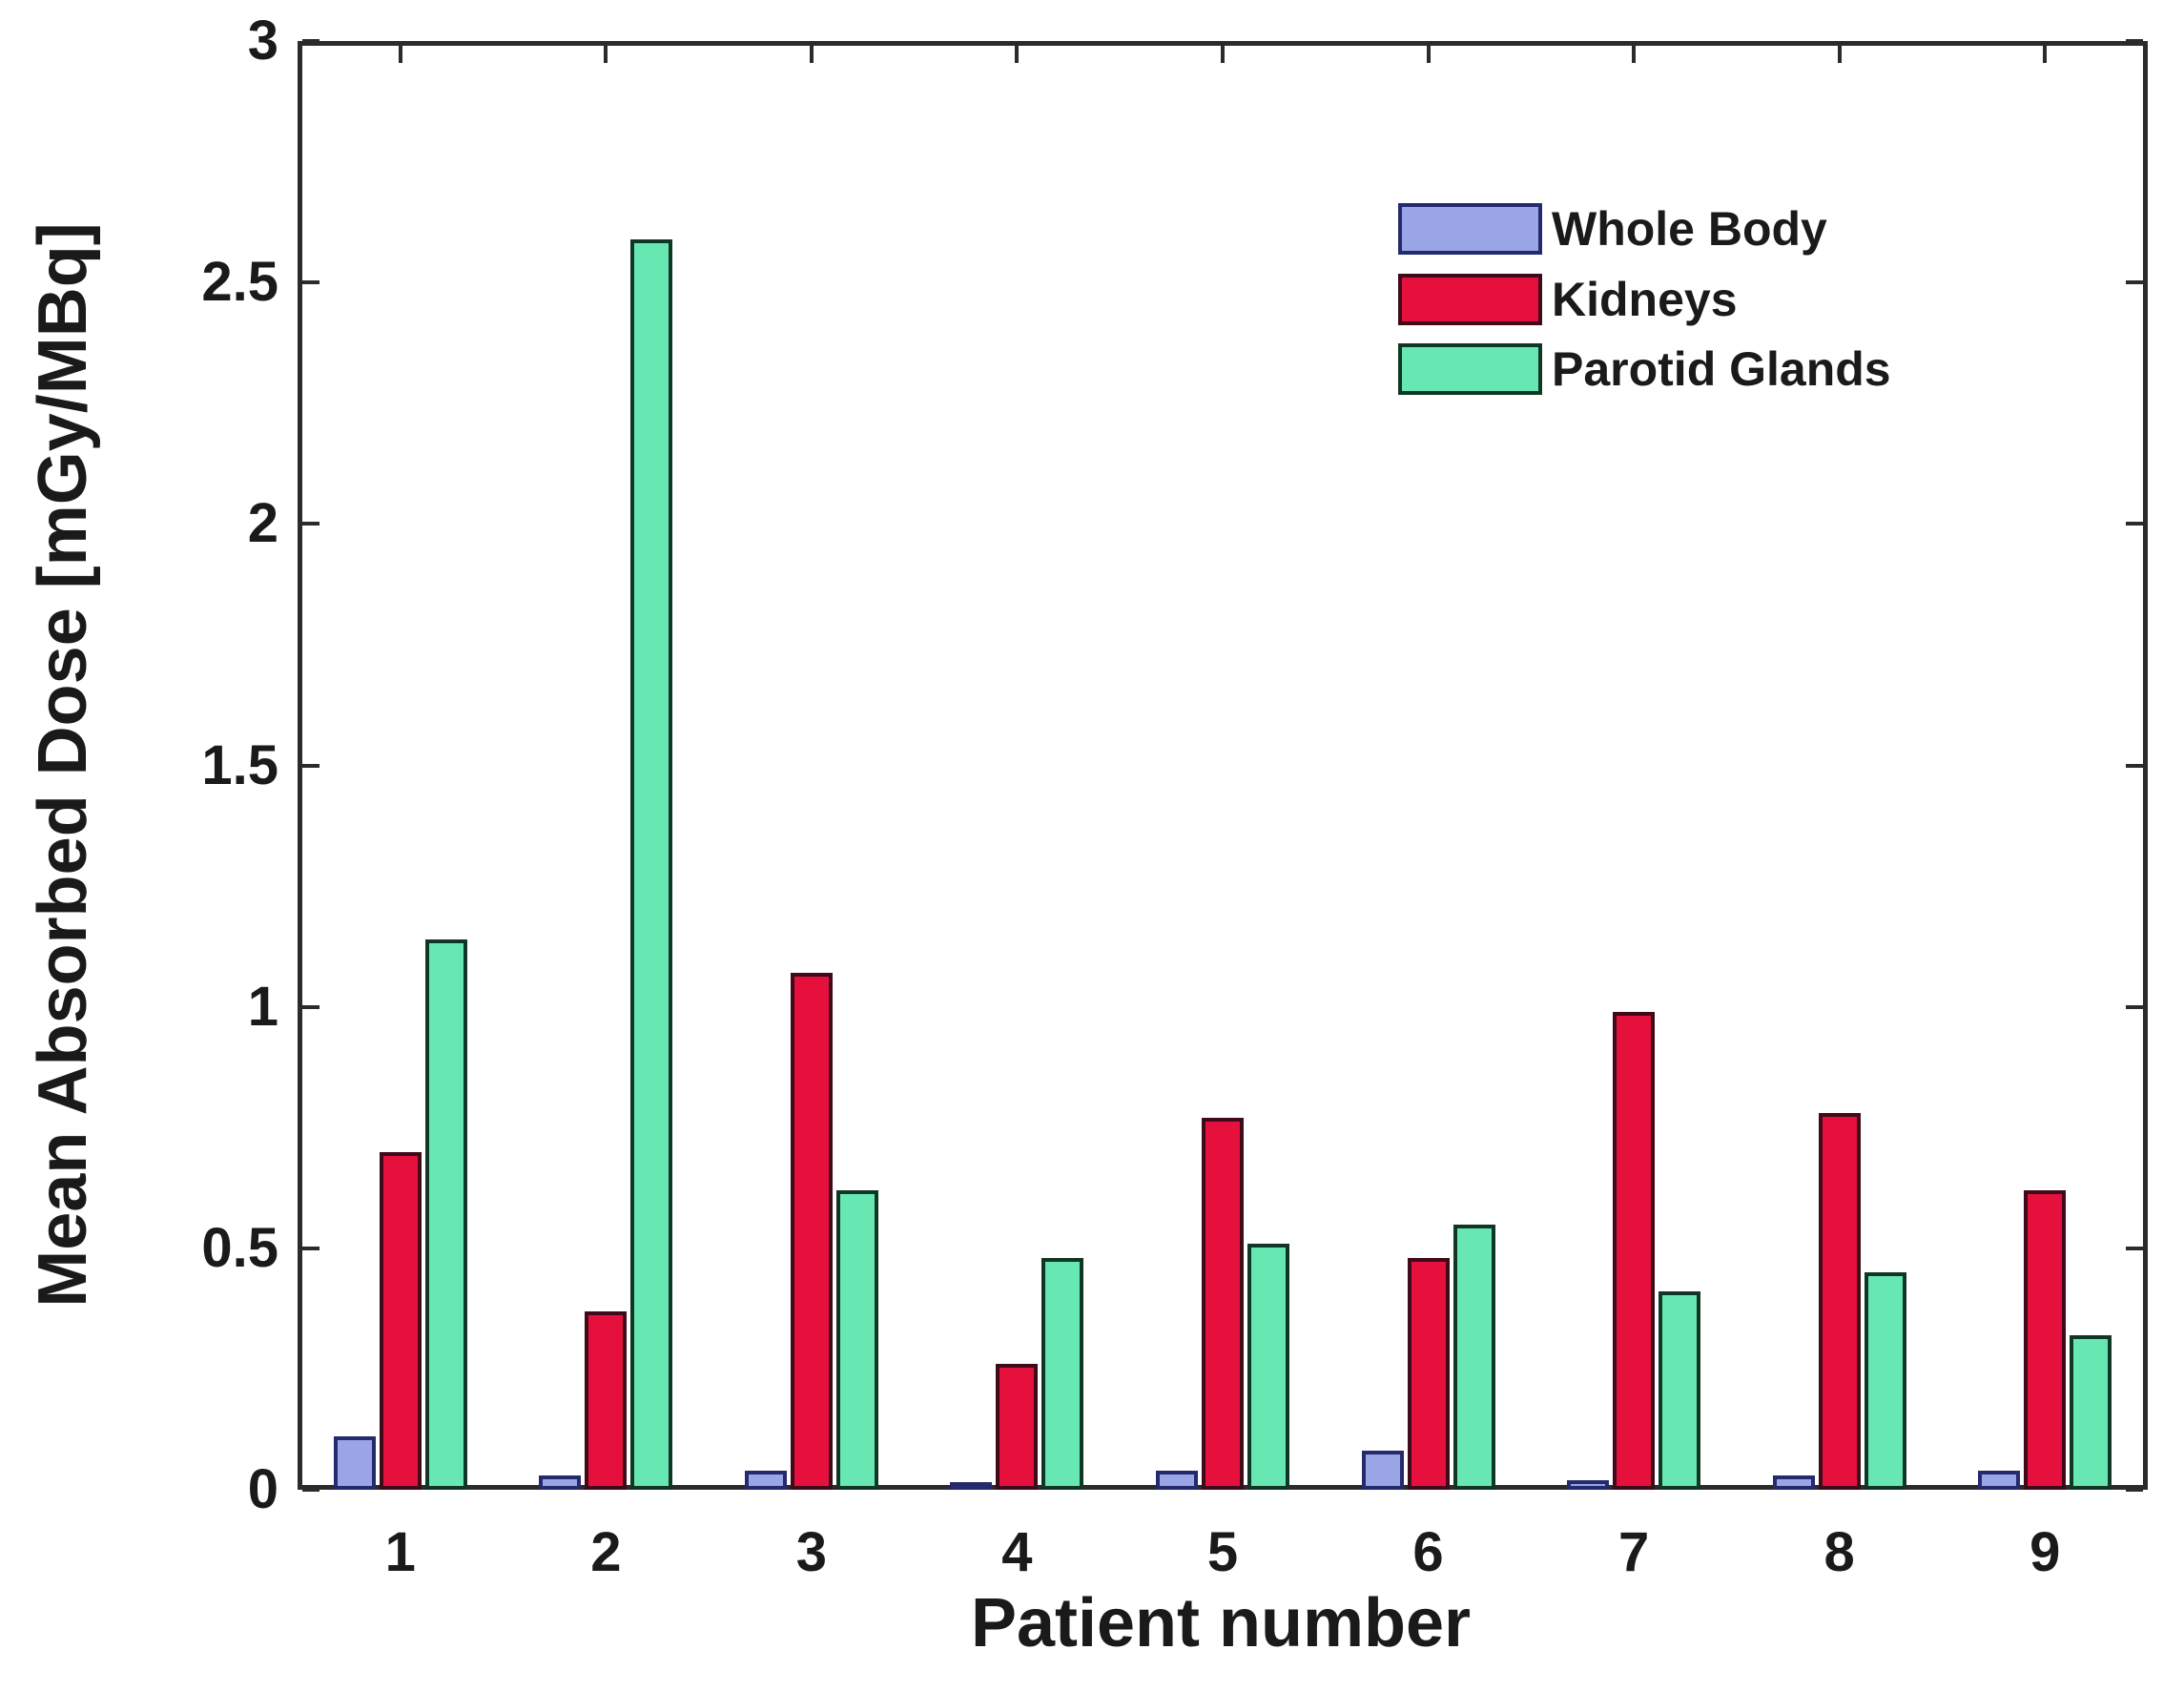 Image resolution: width=2184 pixels, height=1691 pixels. I want to click on x-axis-label: Patient number, so click(1221, 1623).